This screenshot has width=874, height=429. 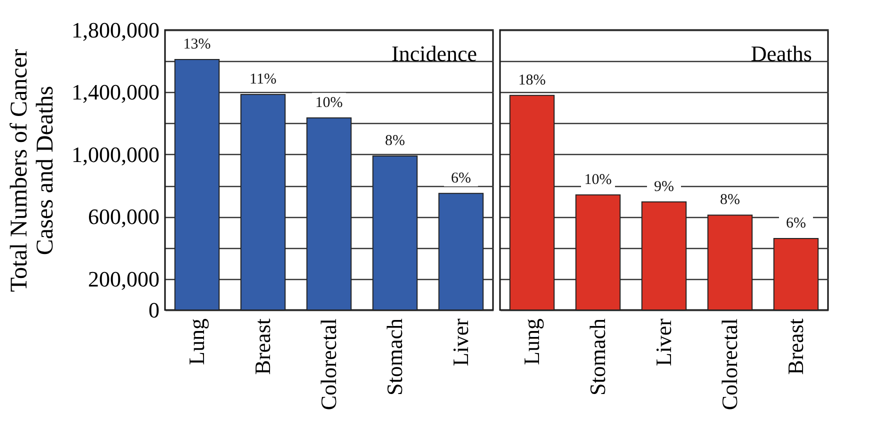 I want to click on text: Incidence, so click(x=434, y=53).